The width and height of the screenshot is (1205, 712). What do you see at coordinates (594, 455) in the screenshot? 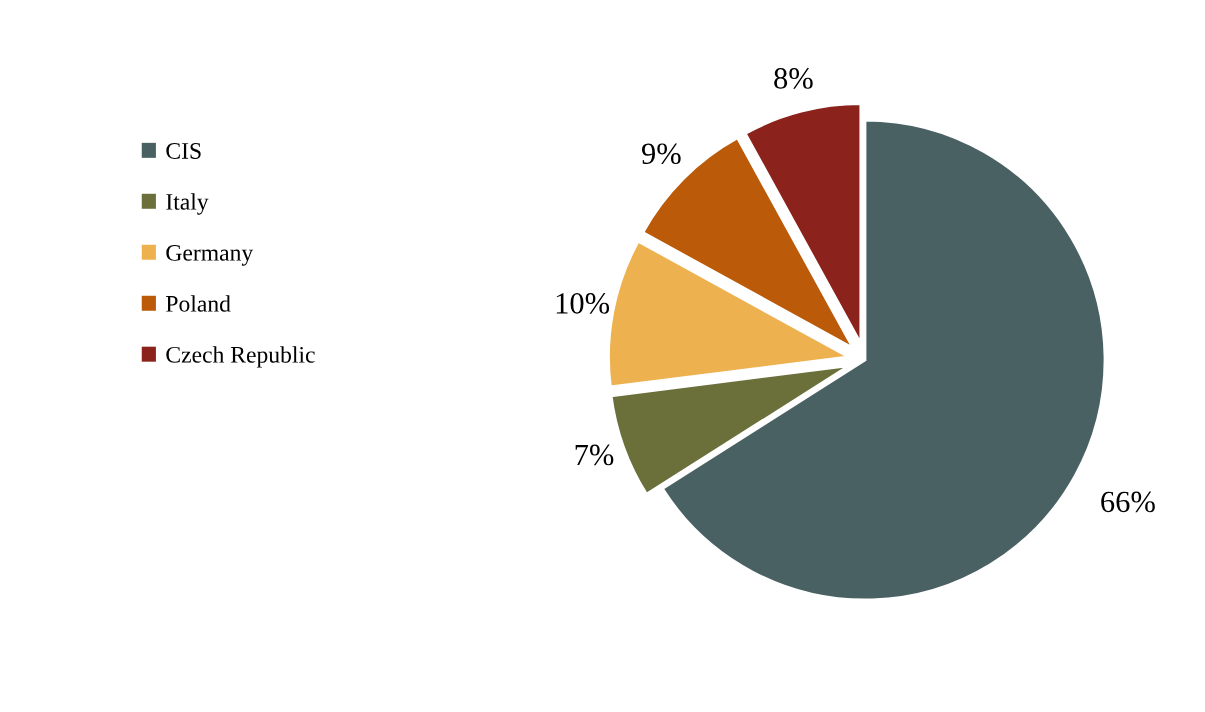
I see `data-label: 7%` at bounding box center [594, 455].